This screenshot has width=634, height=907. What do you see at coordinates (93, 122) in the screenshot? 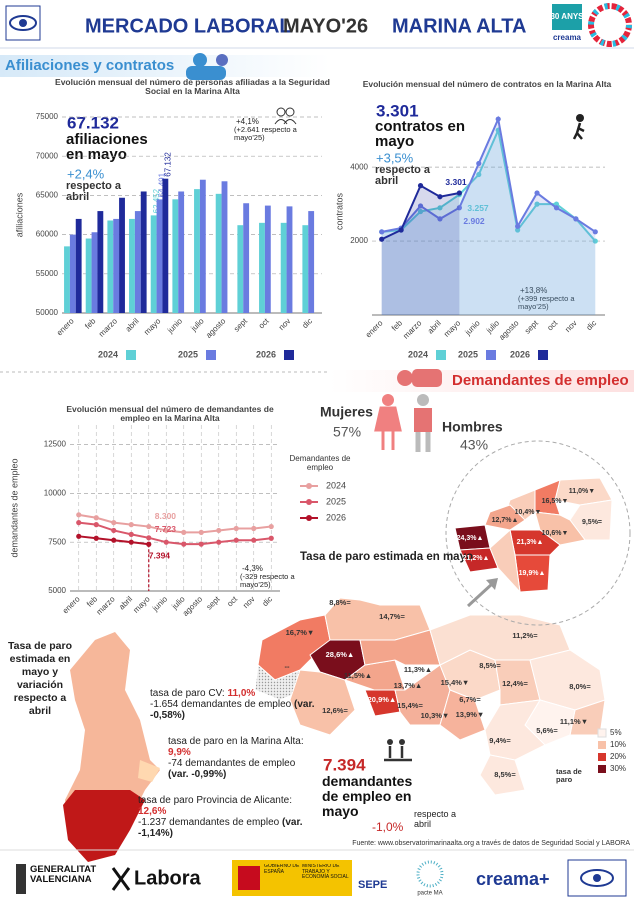
I see `annotation-value: 67.132` at bounding box center [93, 122].